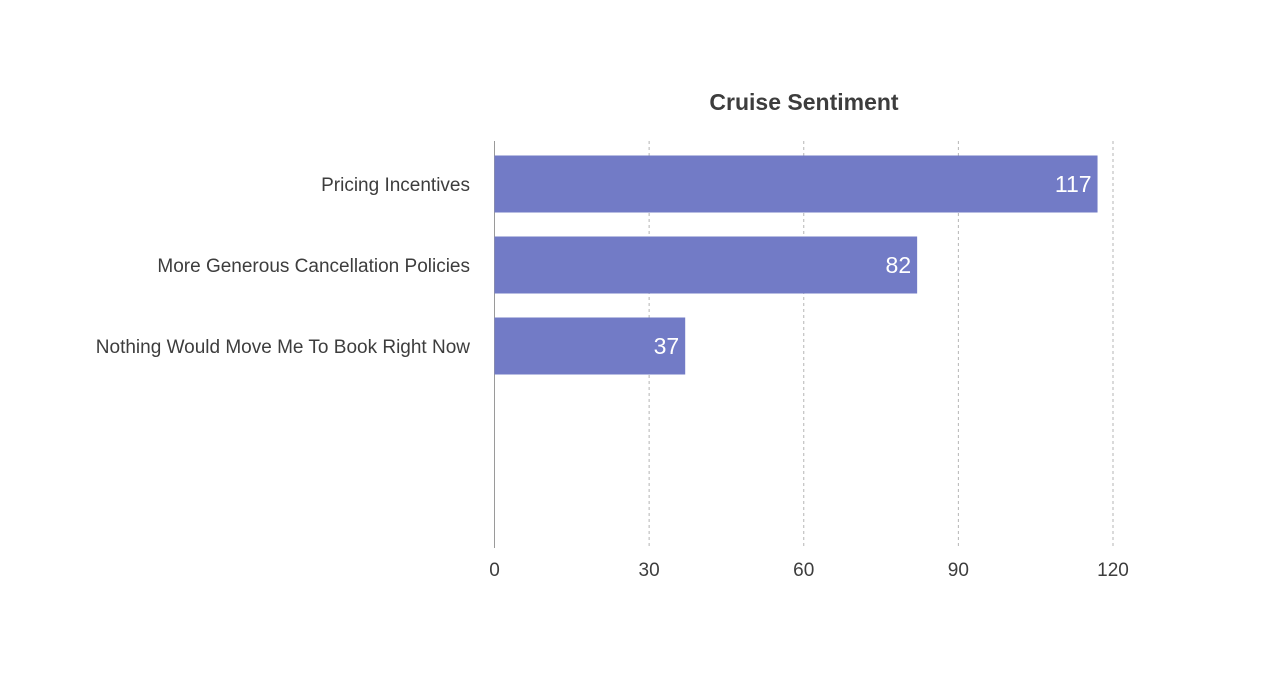 This screenshot has height=682, width=1280. I want to click on category-label: More Generous Cancellation Policies, so click(313, 266).